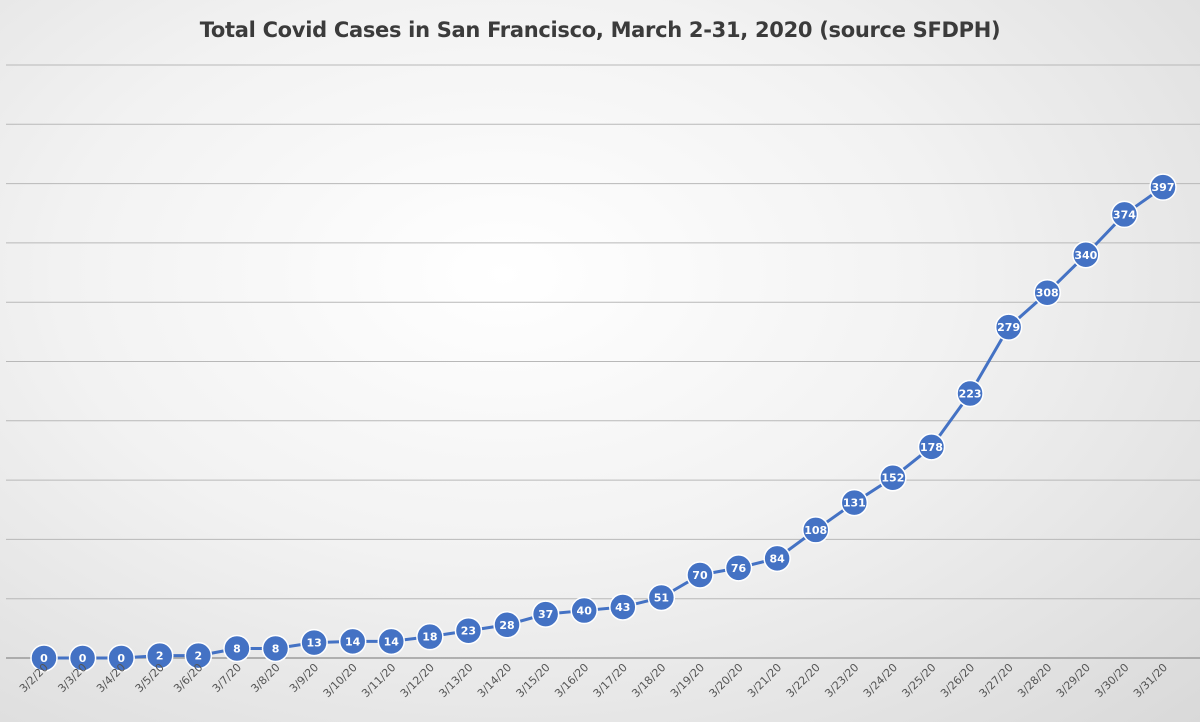 The width and height of the screenshot is (1200, 722). I want to click on data-label: 40, so click(585, 611).